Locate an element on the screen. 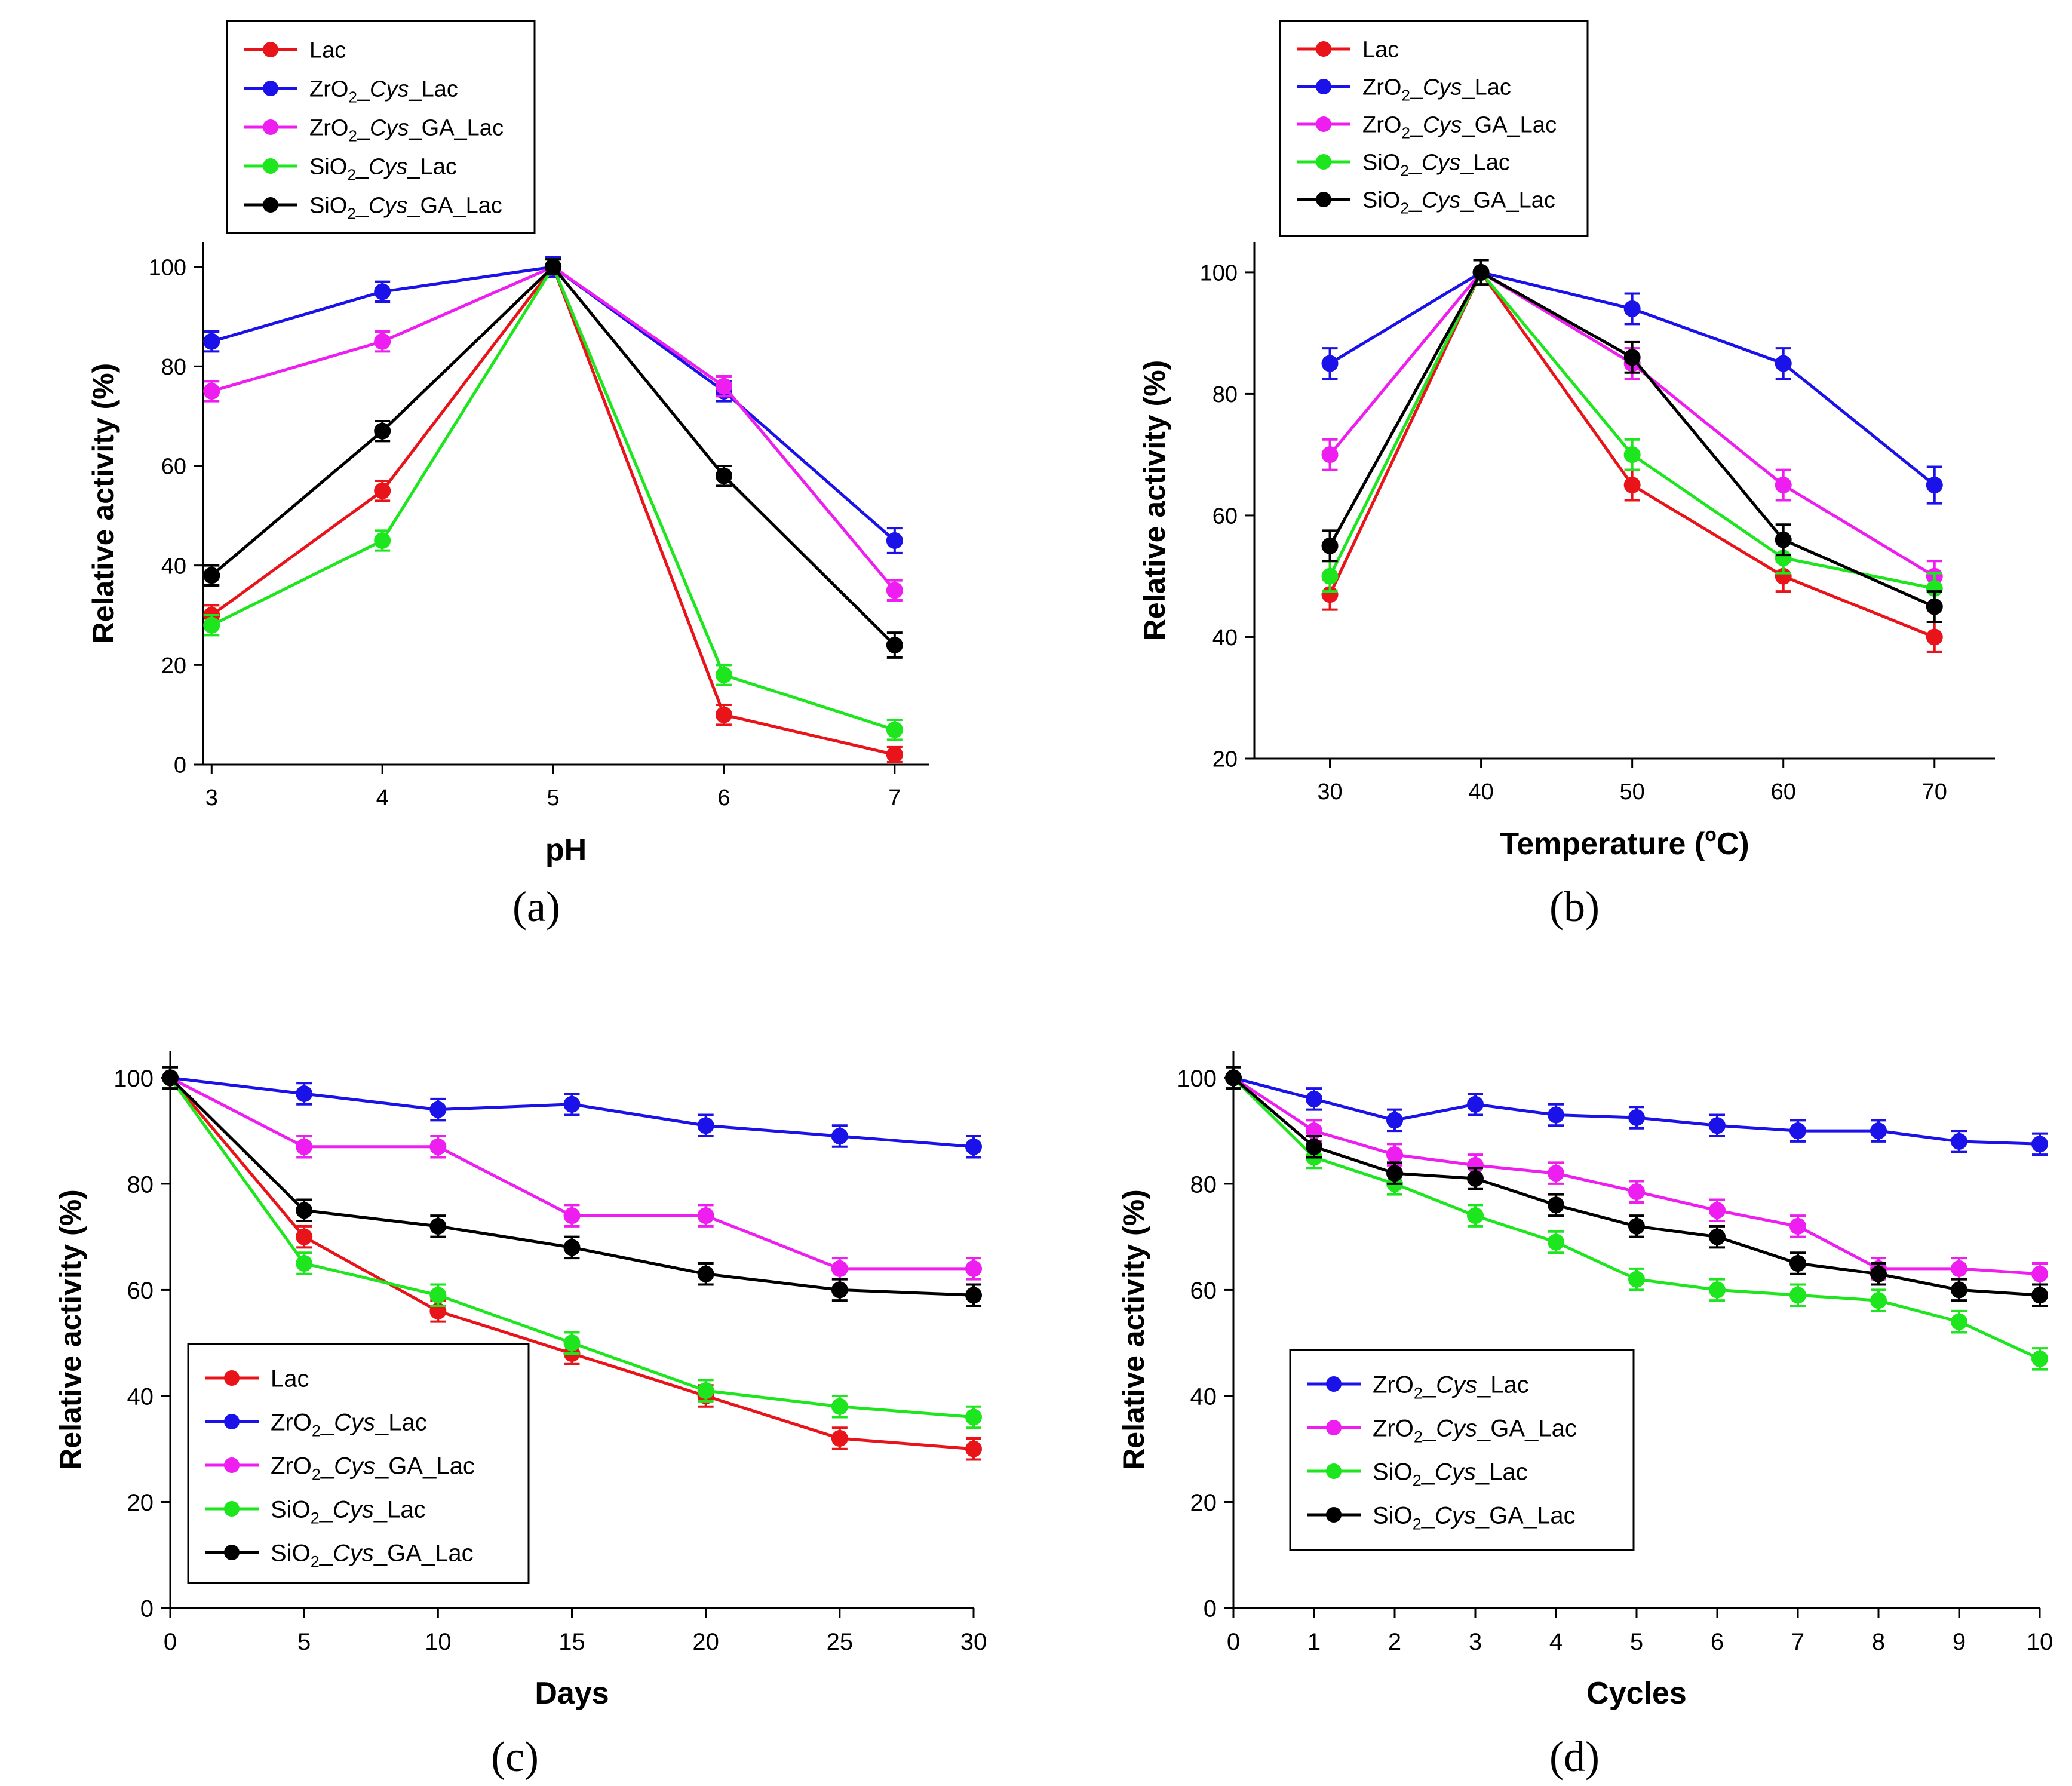  x-tick-label: 30 is located at coordinates (1329, 792).